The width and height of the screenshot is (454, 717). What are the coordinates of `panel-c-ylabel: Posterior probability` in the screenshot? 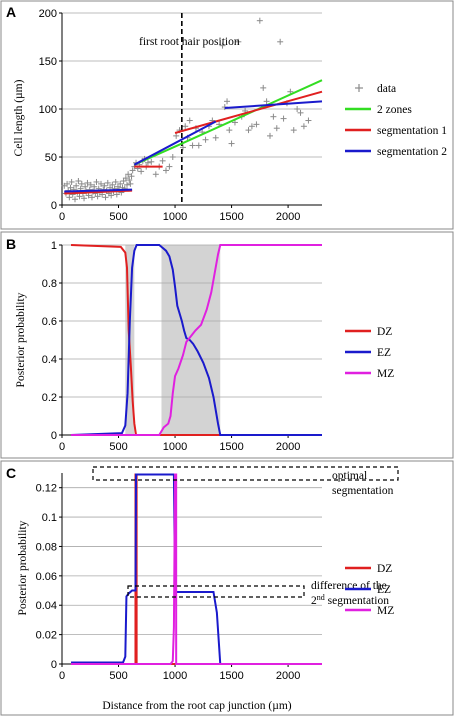 It's located at (23, 567).